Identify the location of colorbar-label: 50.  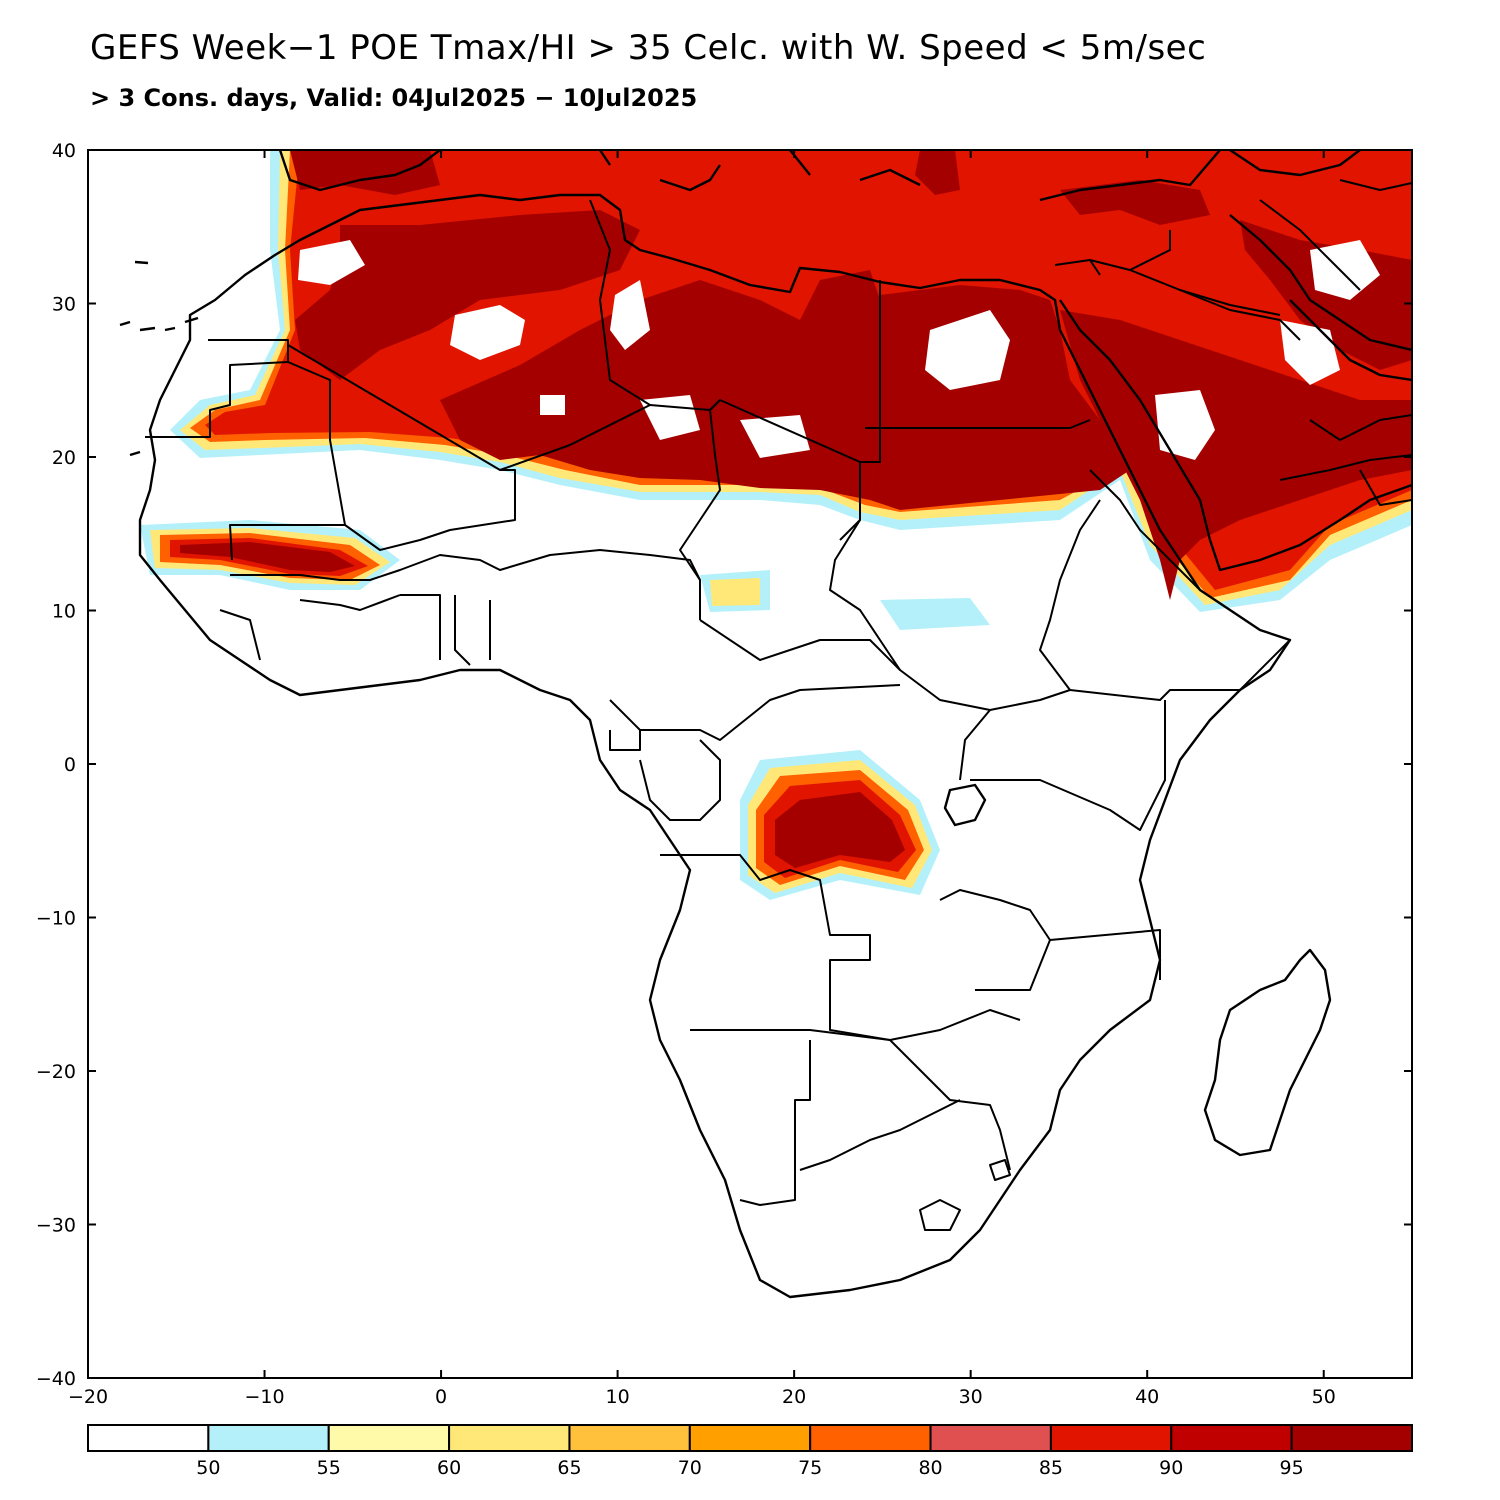
(208, 1468).